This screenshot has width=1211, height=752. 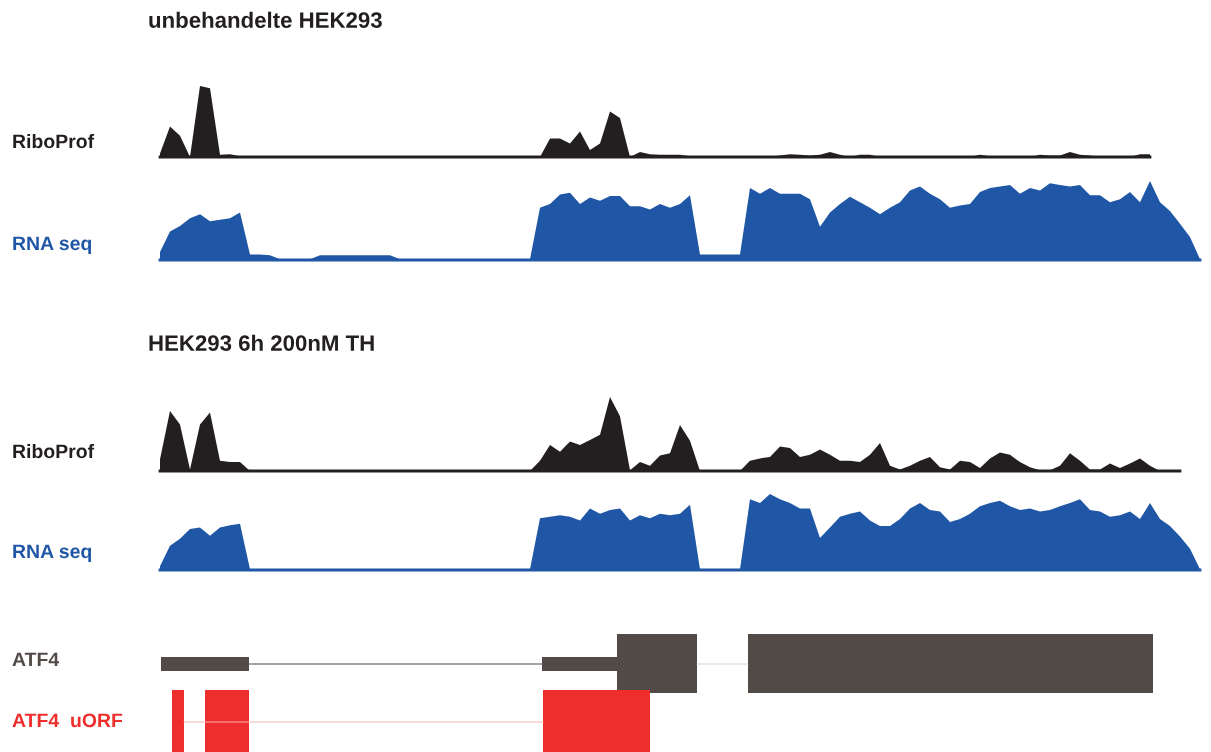 What do you see at coordinates (265, 19) in the screenshot?
I see `chart-title: unbehandelte HEK293` at bounding box center [265, 19].